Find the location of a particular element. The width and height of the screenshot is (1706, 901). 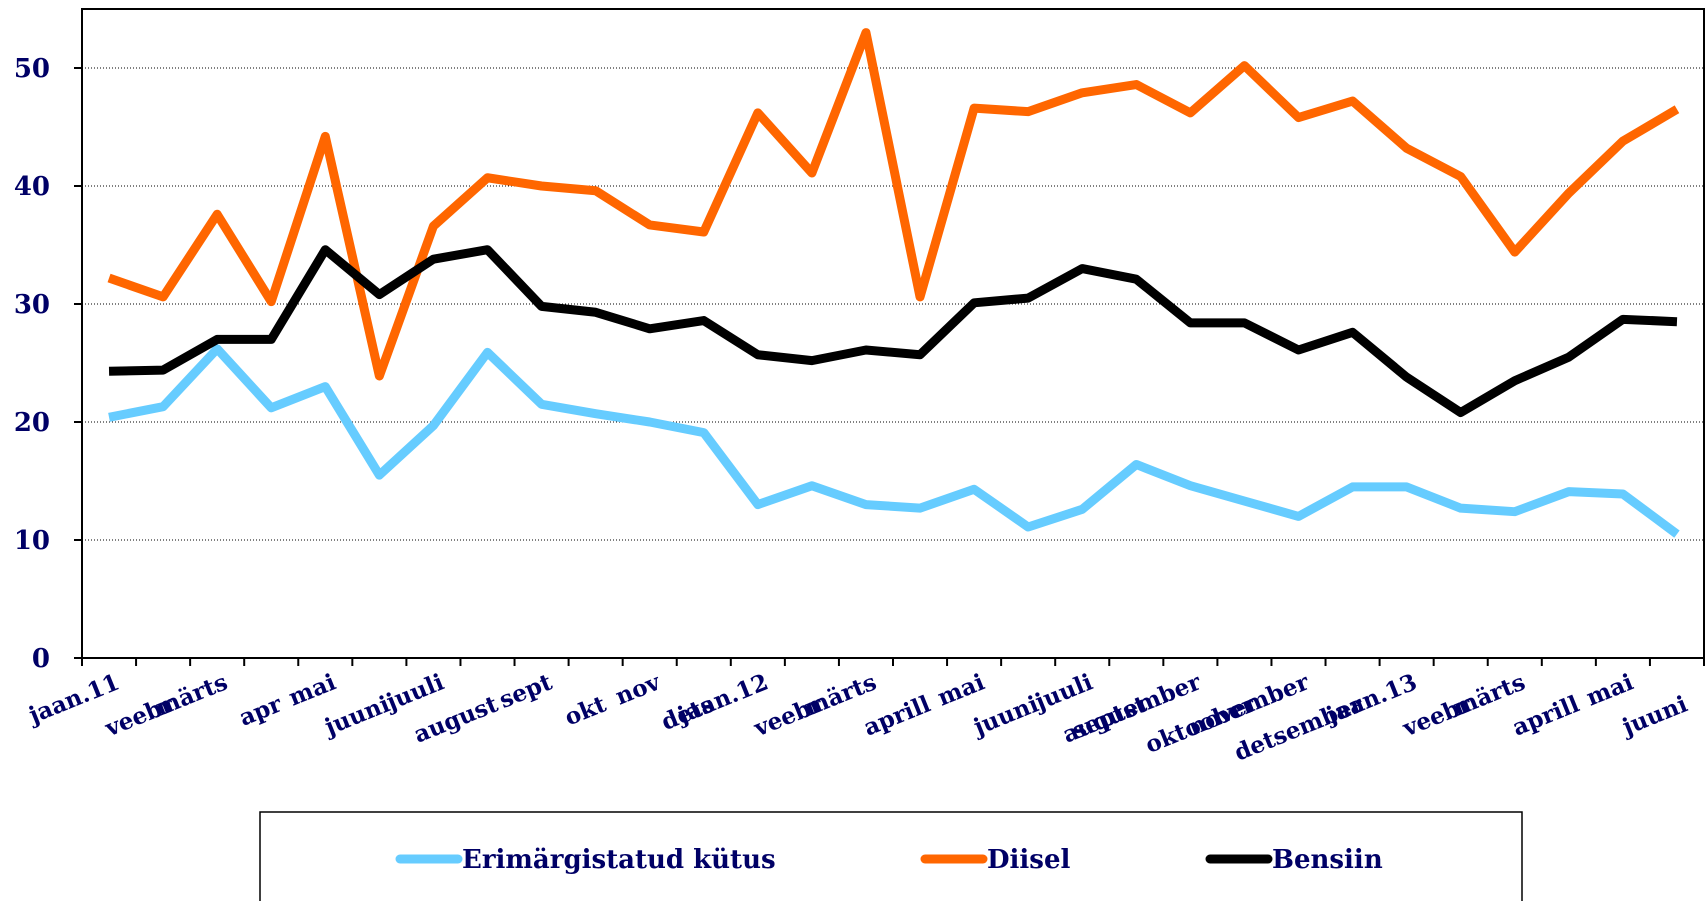

legend-label: Diisel is located at coordinates (1028, 860).